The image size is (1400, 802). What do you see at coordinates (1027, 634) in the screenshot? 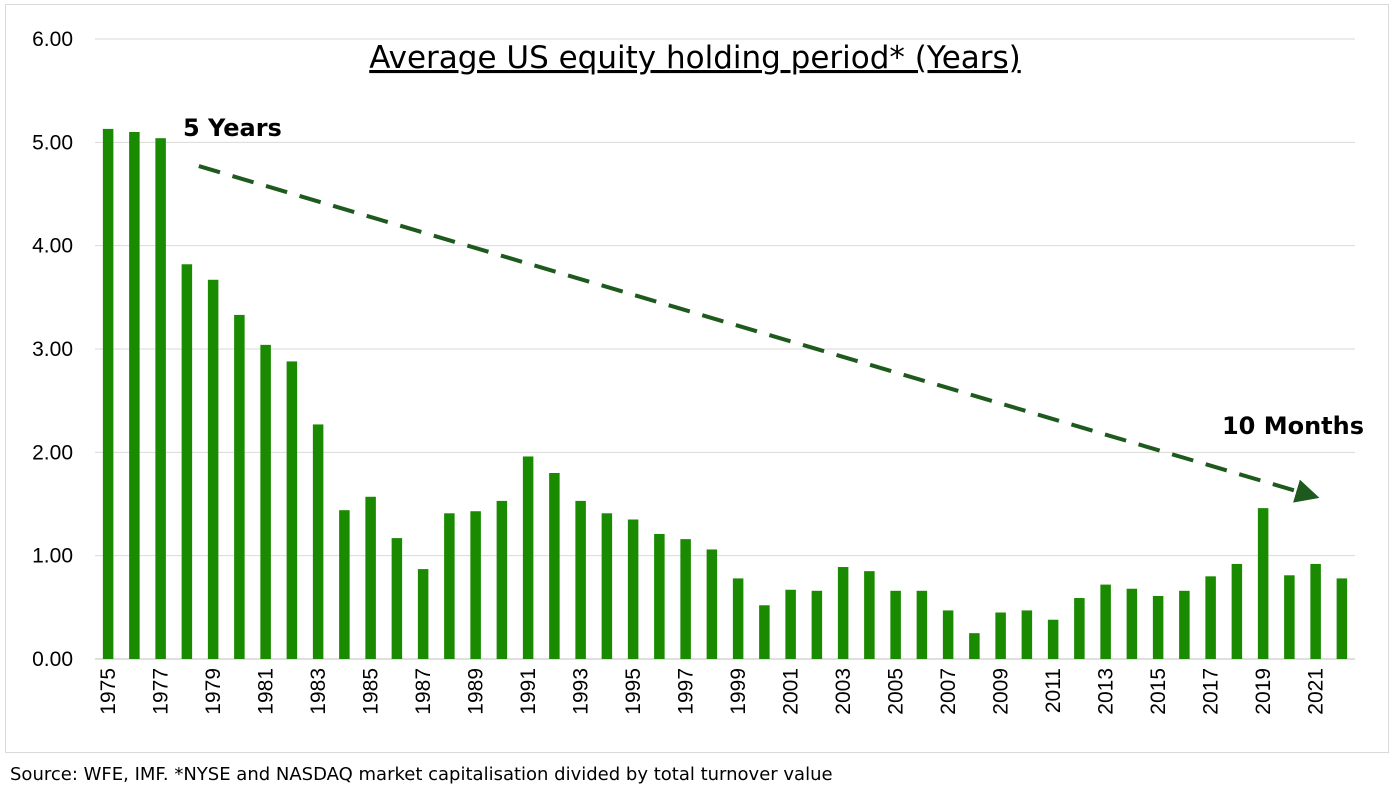
I see `bar-2010` at bounding box center [1027, 634].